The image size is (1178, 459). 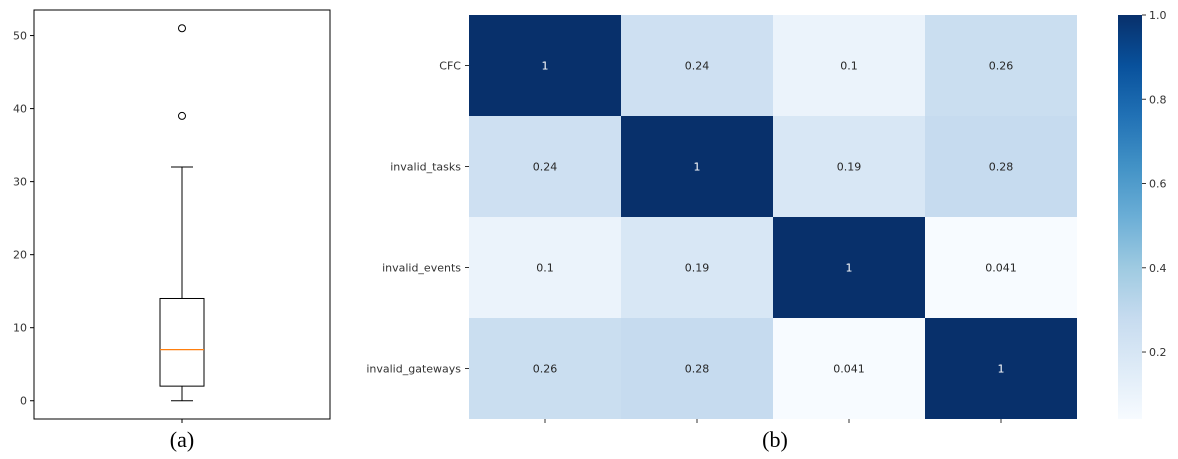 What do you see at coordinates (20, 36) in the screenshot?
I see `boxplot-y-tick-label: 50` at bounding box center [20, 36].